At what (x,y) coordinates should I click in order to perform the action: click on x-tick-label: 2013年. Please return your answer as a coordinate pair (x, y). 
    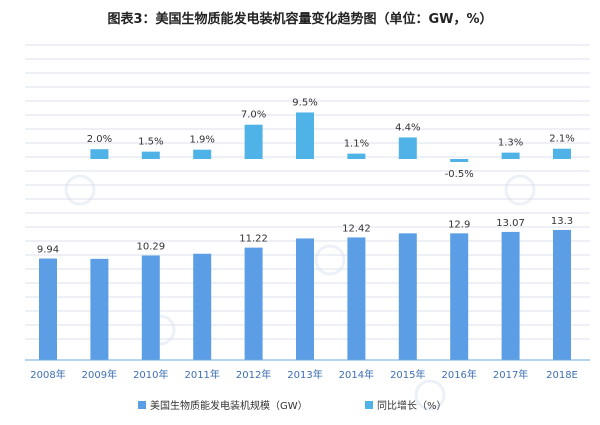
    Looking at the image, I should click on (304, 374).